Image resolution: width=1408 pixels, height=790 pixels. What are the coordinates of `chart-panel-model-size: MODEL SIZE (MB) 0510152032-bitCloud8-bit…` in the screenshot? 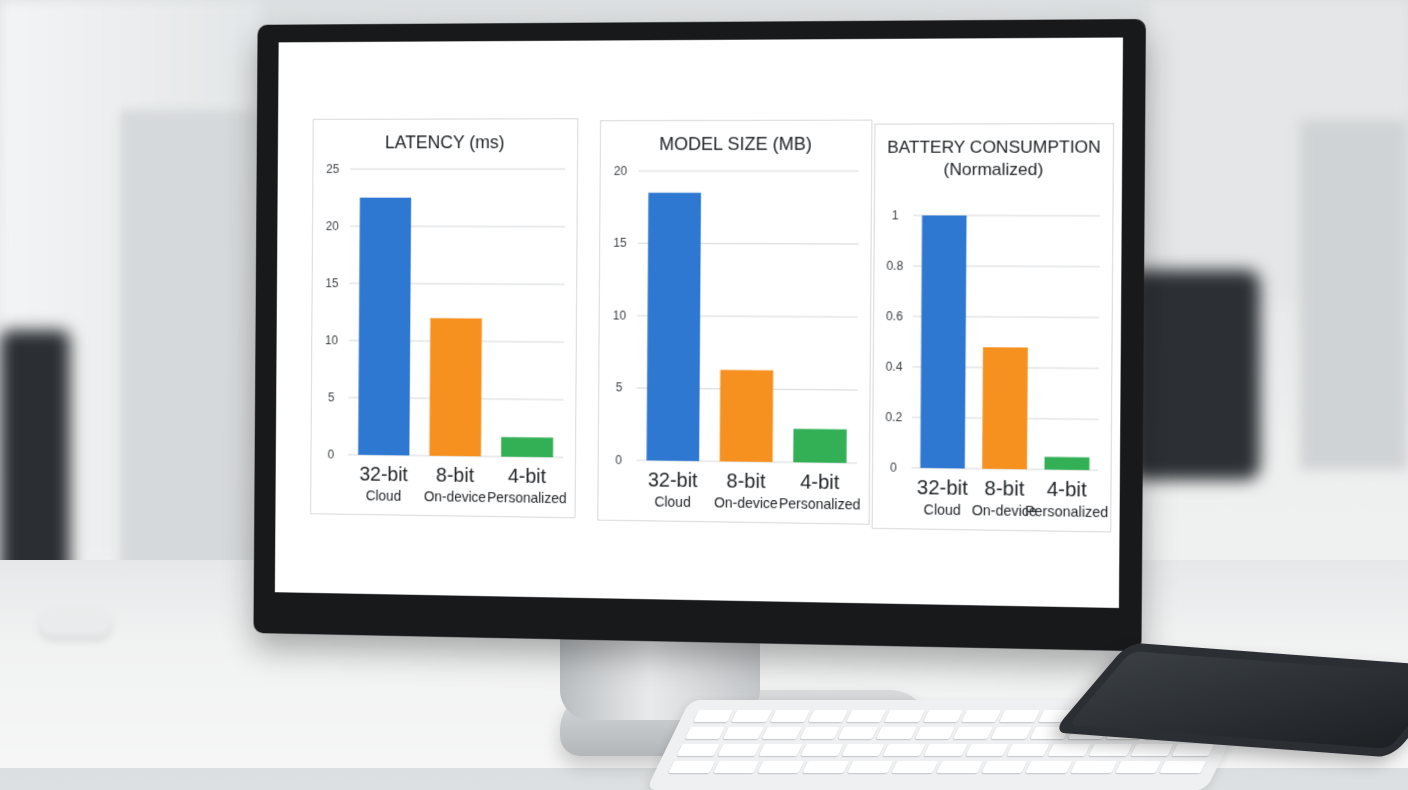 It's located at (734, 322).